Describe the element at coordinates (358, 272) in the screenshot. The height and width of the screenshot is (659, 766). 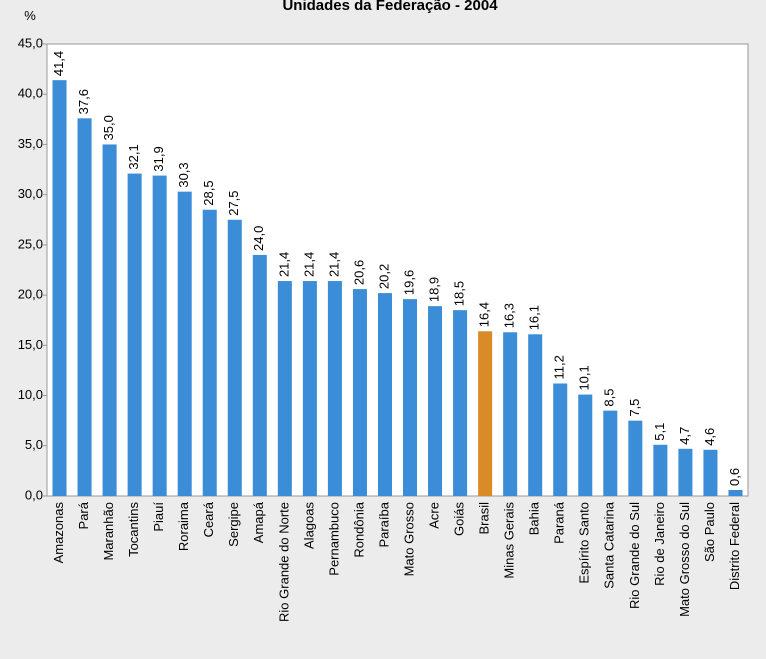
I see `value-label: 20,6` at that location.